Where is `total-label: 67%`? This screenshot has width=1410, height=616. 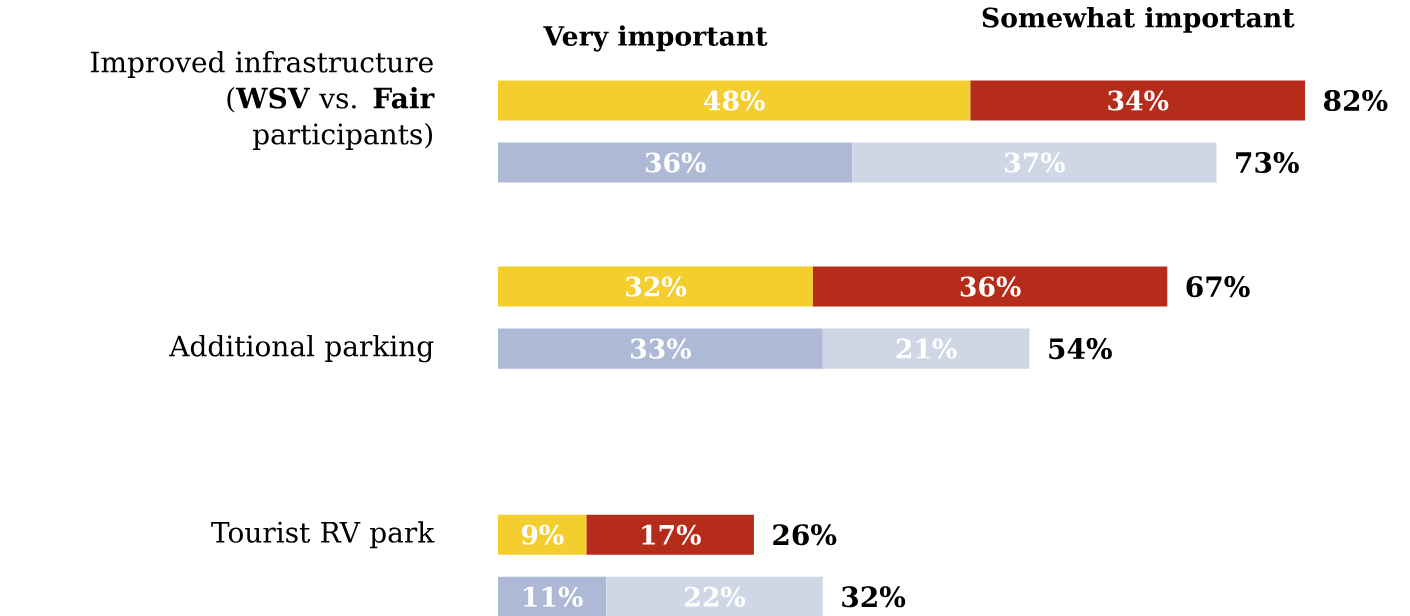
total-label: 67% is located at coordinates (1218, 287).